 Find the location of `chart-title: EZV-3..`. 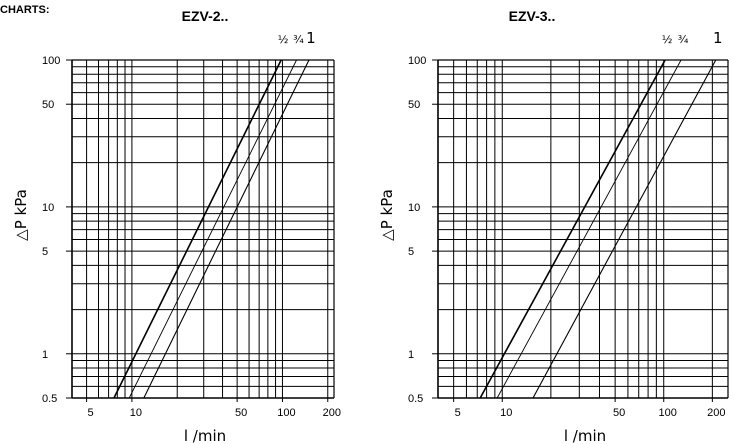

chart-title: EZV-3.. is located at coordinates (532, 16).